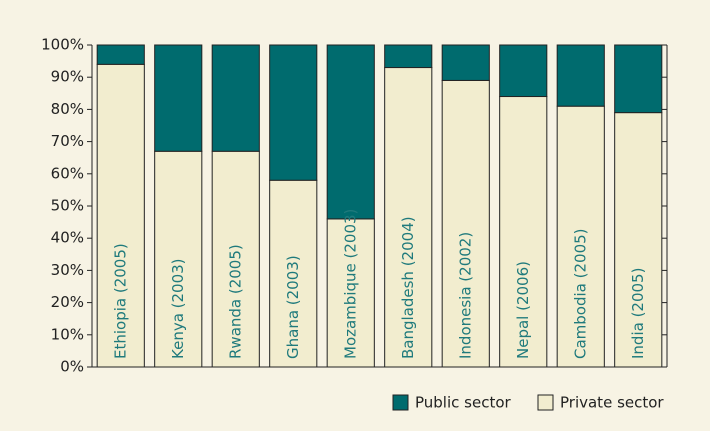 Image resolution: width=710 pixels, height=431 pixels. What do you see at coordinates (465, 295) in the screenshot?
I see `category-label: Indonesia (2002)` at bounding box center [465, 295].